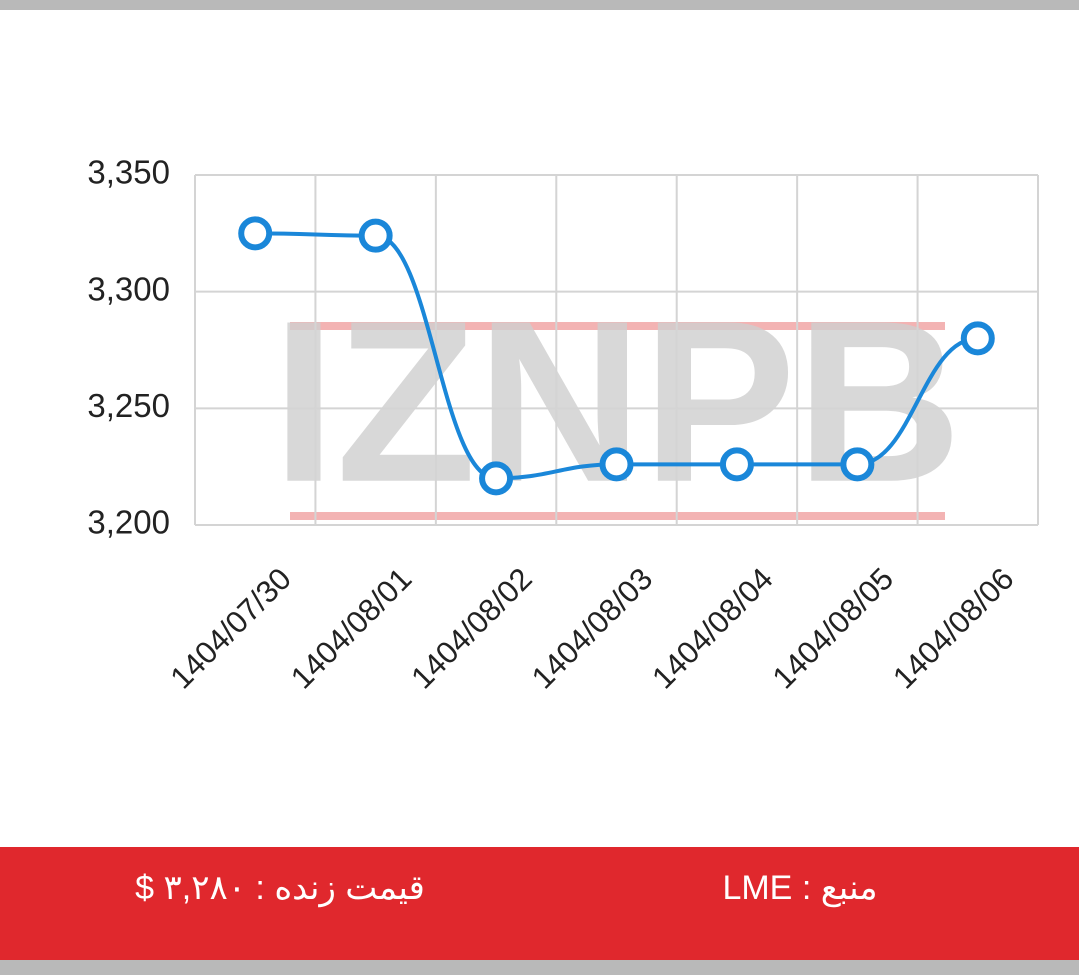 This screenshot has width=1079, height=980. I want to click on y-tick-label: 3,200, so click(128, 522).